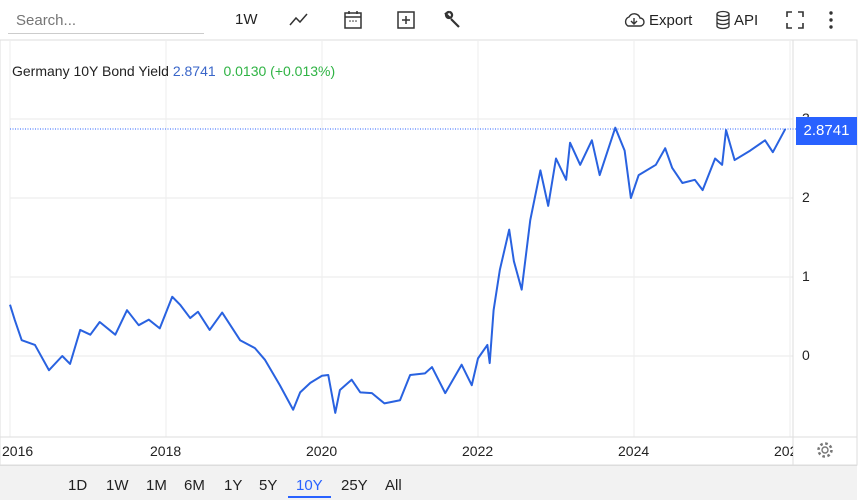 Image resolution: width=863 pixels, height=500 pixels. Describe the element at coordinates (831, 20) in the screenshot. I see `more-vertical-icon` at that location.